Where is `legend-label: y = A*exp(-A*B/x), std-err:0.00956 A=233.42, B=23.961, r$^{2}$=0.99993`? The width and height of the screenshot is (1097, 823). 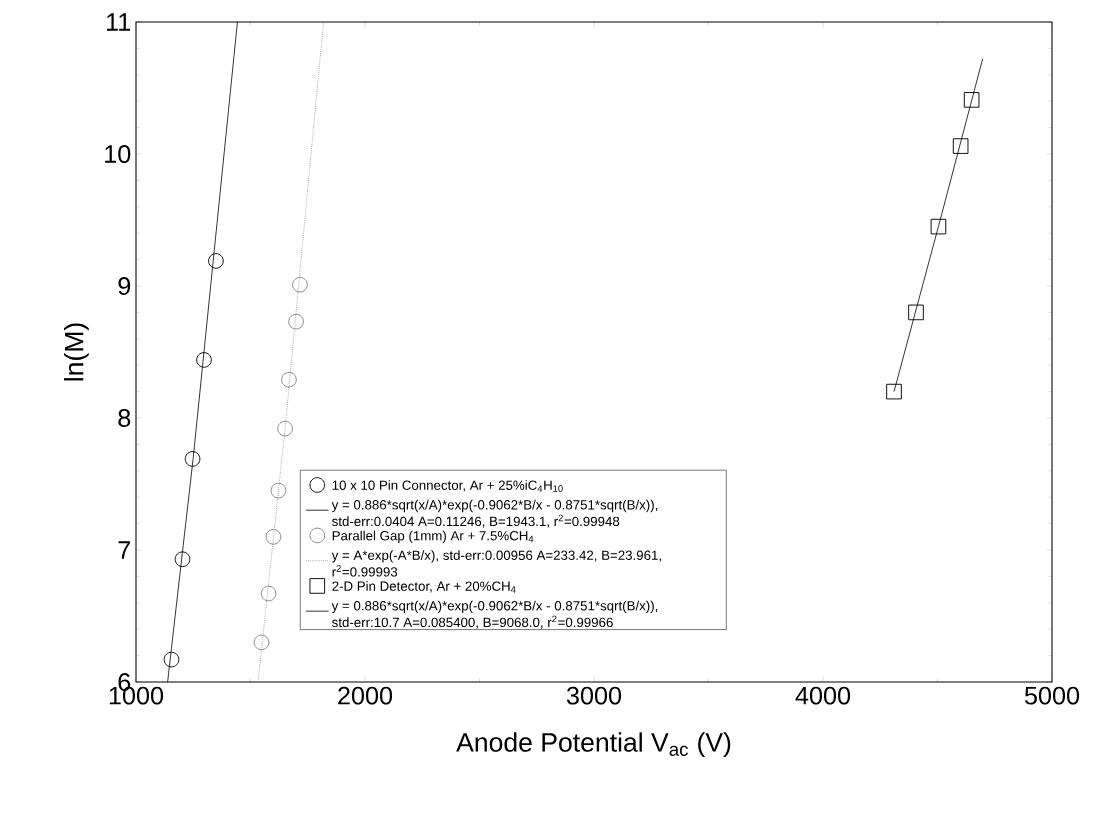
legend-label: y = A*exp(-A*B/x), std-err:0.00956 A=233.42, B=23.961, r$^{2}$=0.99993 is located at coordinates (496, 563).